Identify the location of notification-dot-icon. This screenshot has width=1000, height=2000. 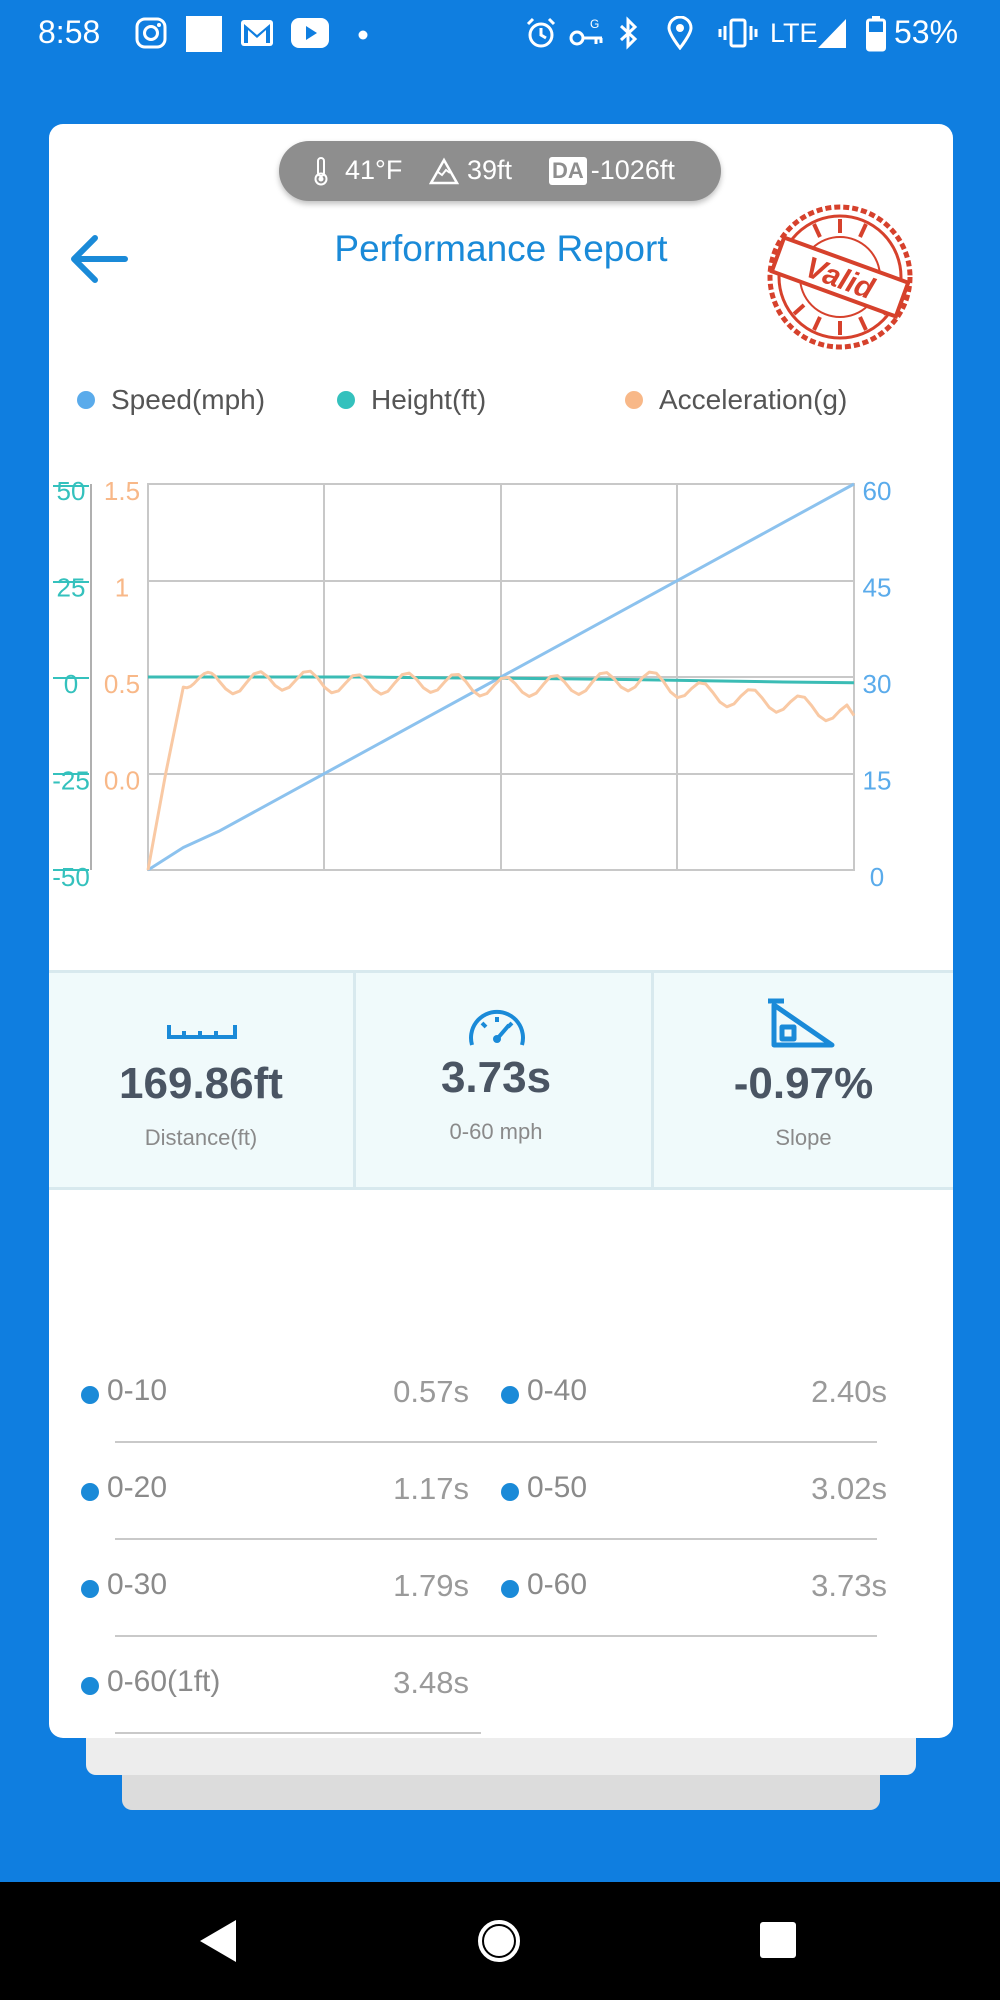
(363, 35).